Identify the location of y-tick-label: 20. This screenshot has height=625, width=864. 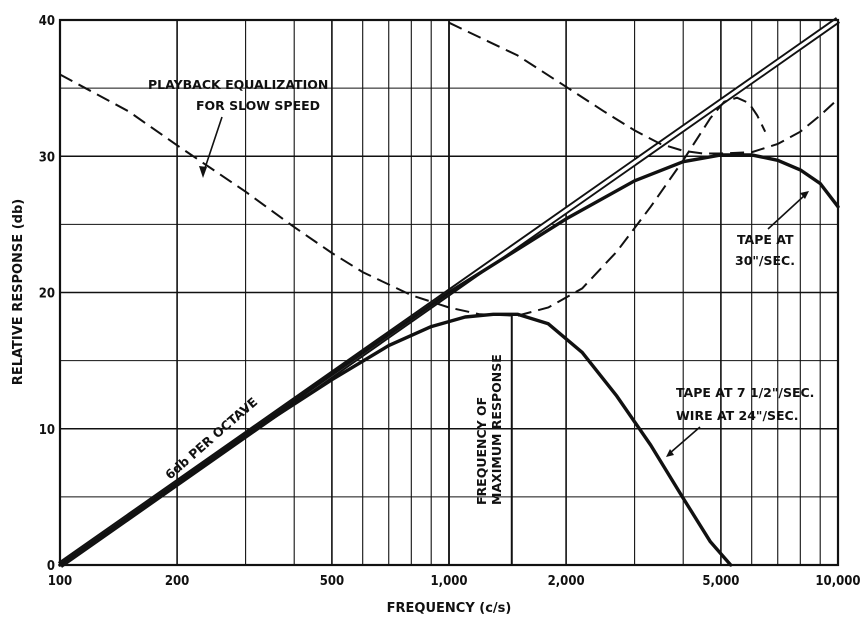
(47, 294).